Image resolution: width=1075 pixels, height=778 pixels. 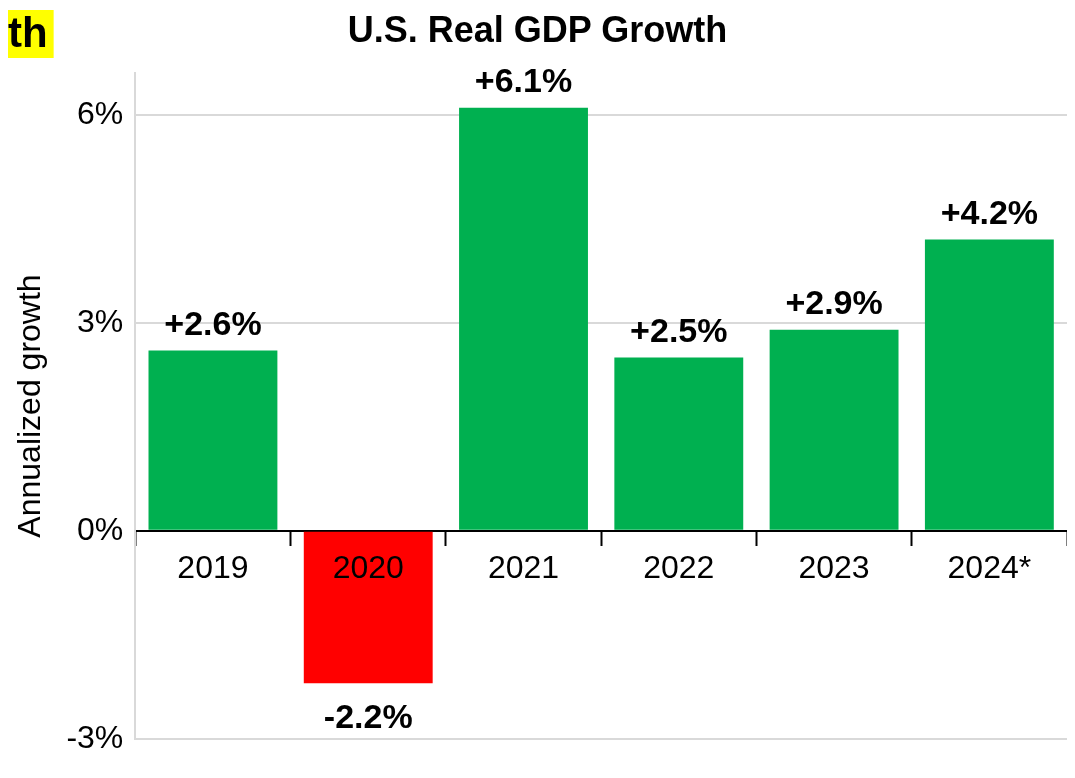 I want to click on data-label: +2.5%, so click(x=679, y=329).